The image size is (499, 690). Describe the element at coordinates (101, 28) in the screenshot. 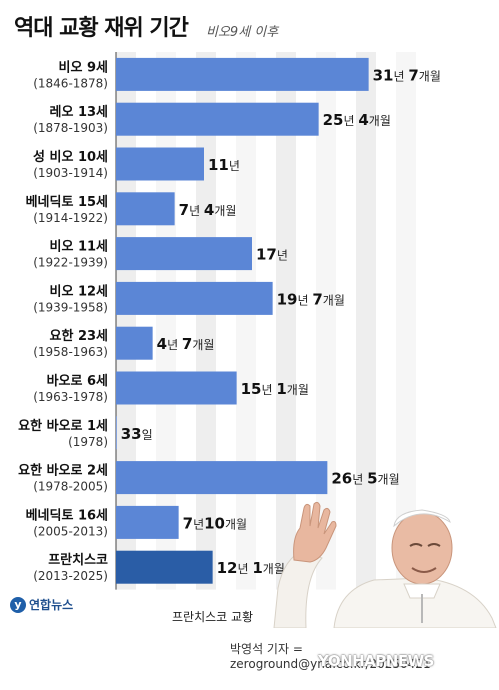

I see `chart-title: 역대 교황 재위 기간` at that location.